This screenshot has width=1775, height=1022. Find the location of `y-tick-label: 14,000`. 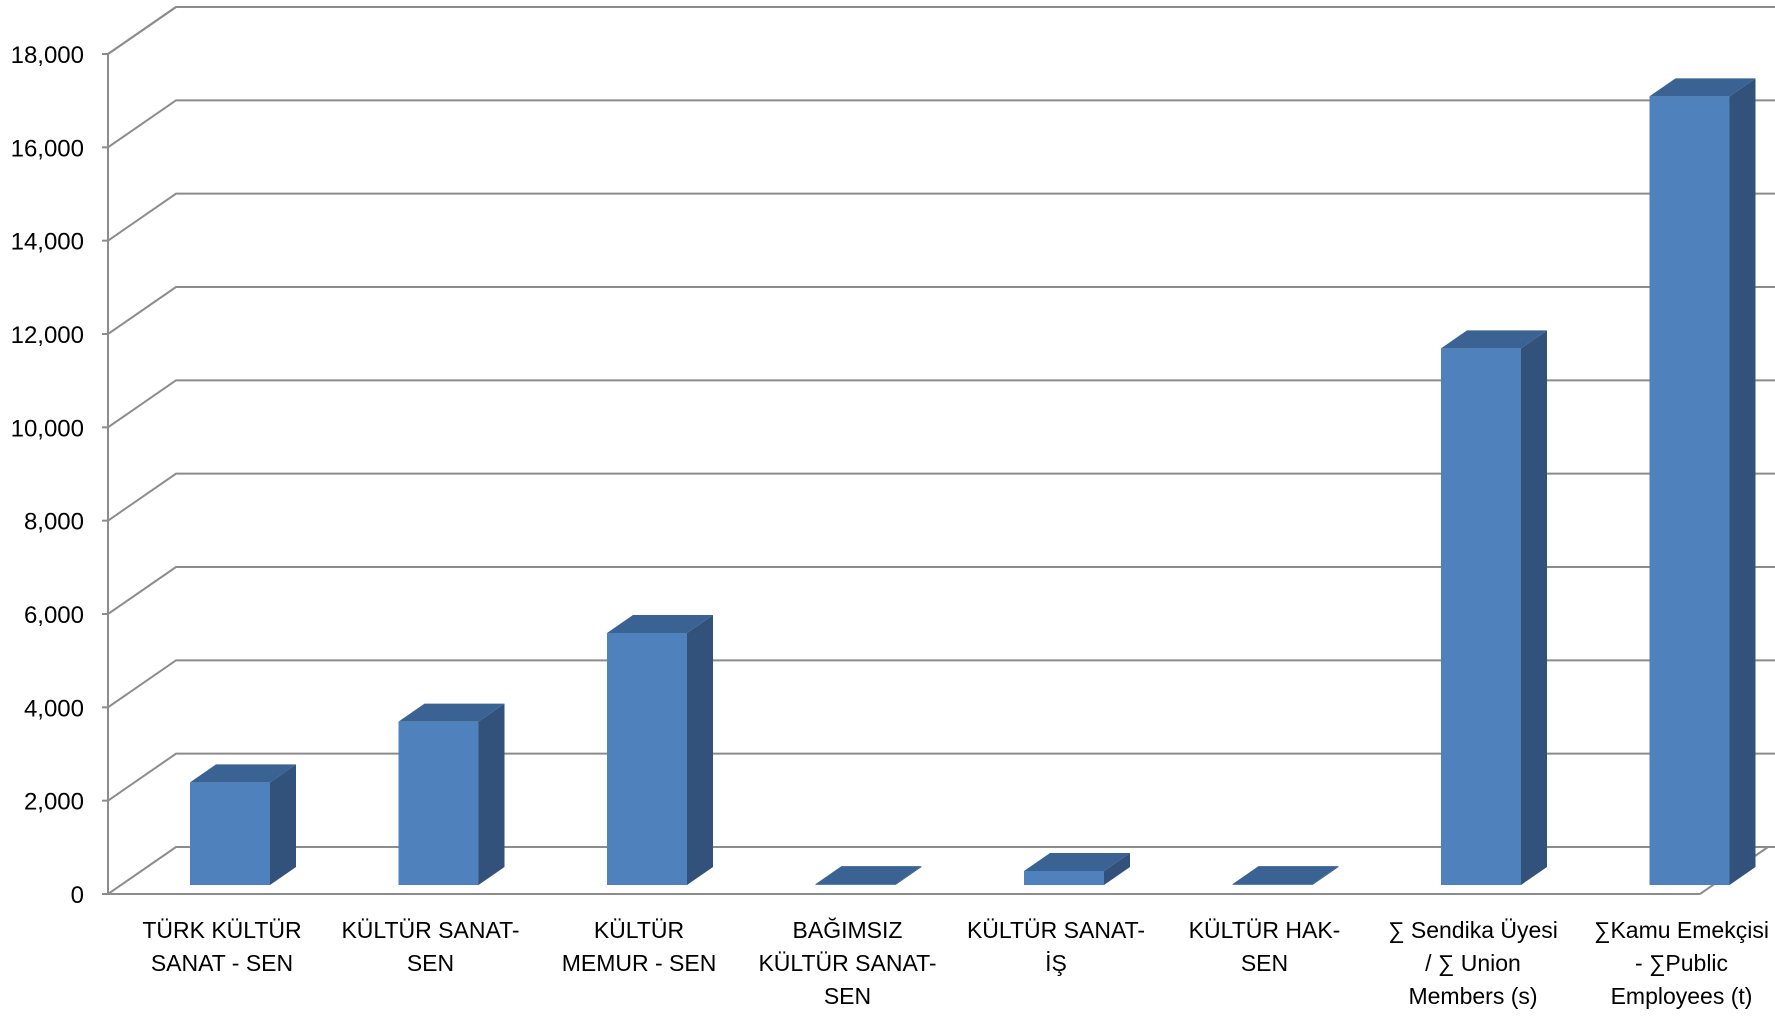

y-tick-label: 14,000 is located at coordinates (47, 242).